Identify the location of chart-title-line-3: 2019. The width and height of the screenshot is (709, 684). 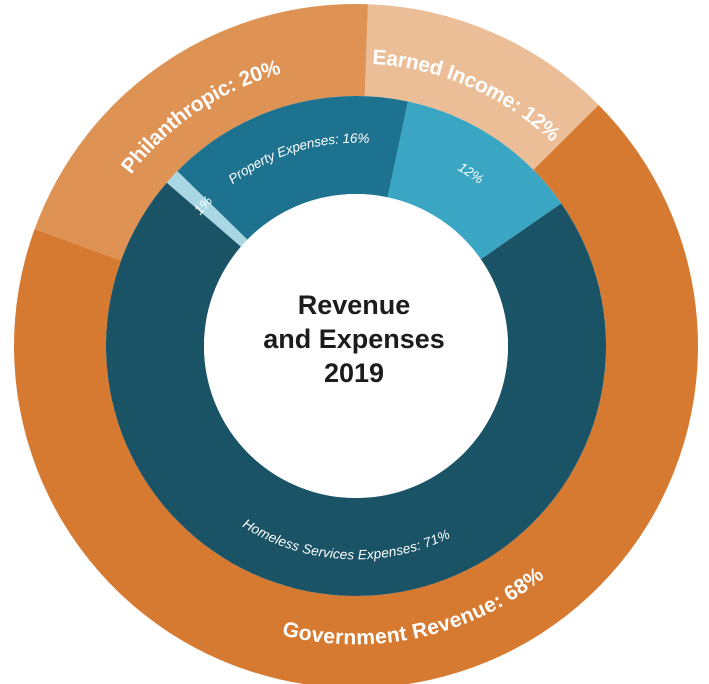
(354, 373).